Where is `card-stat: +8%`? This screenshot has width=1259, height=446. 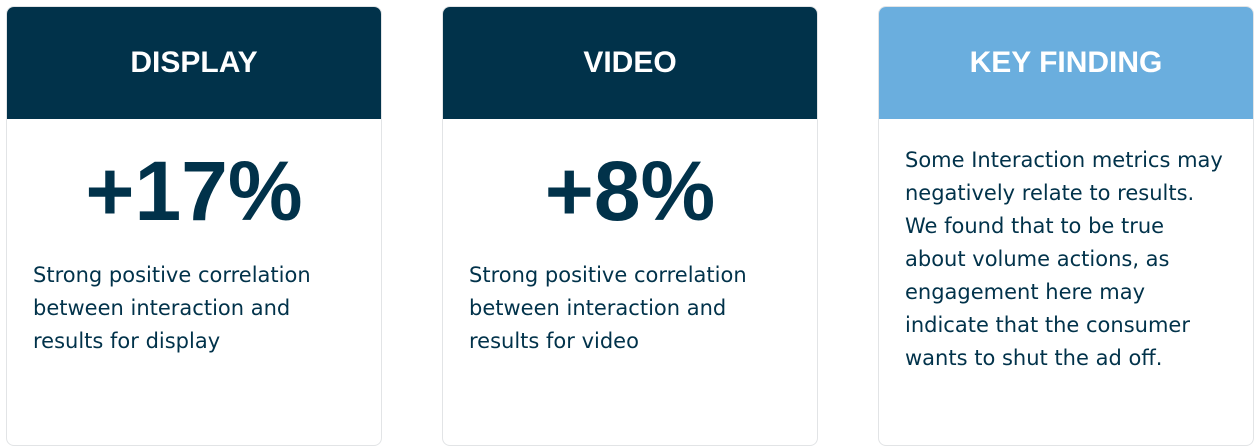 card-stat: +8% is located at coordinates (630, 191).